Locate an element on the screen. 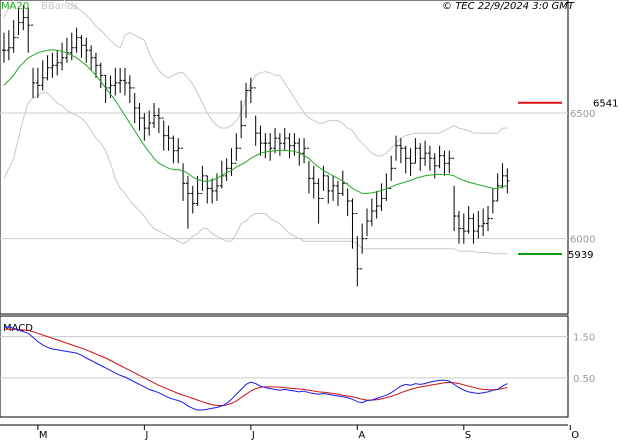 Image resolution: width=627 pixels, height=440 pixels. price-y-tick-label: 6500 is located at coordinates (582, 114).